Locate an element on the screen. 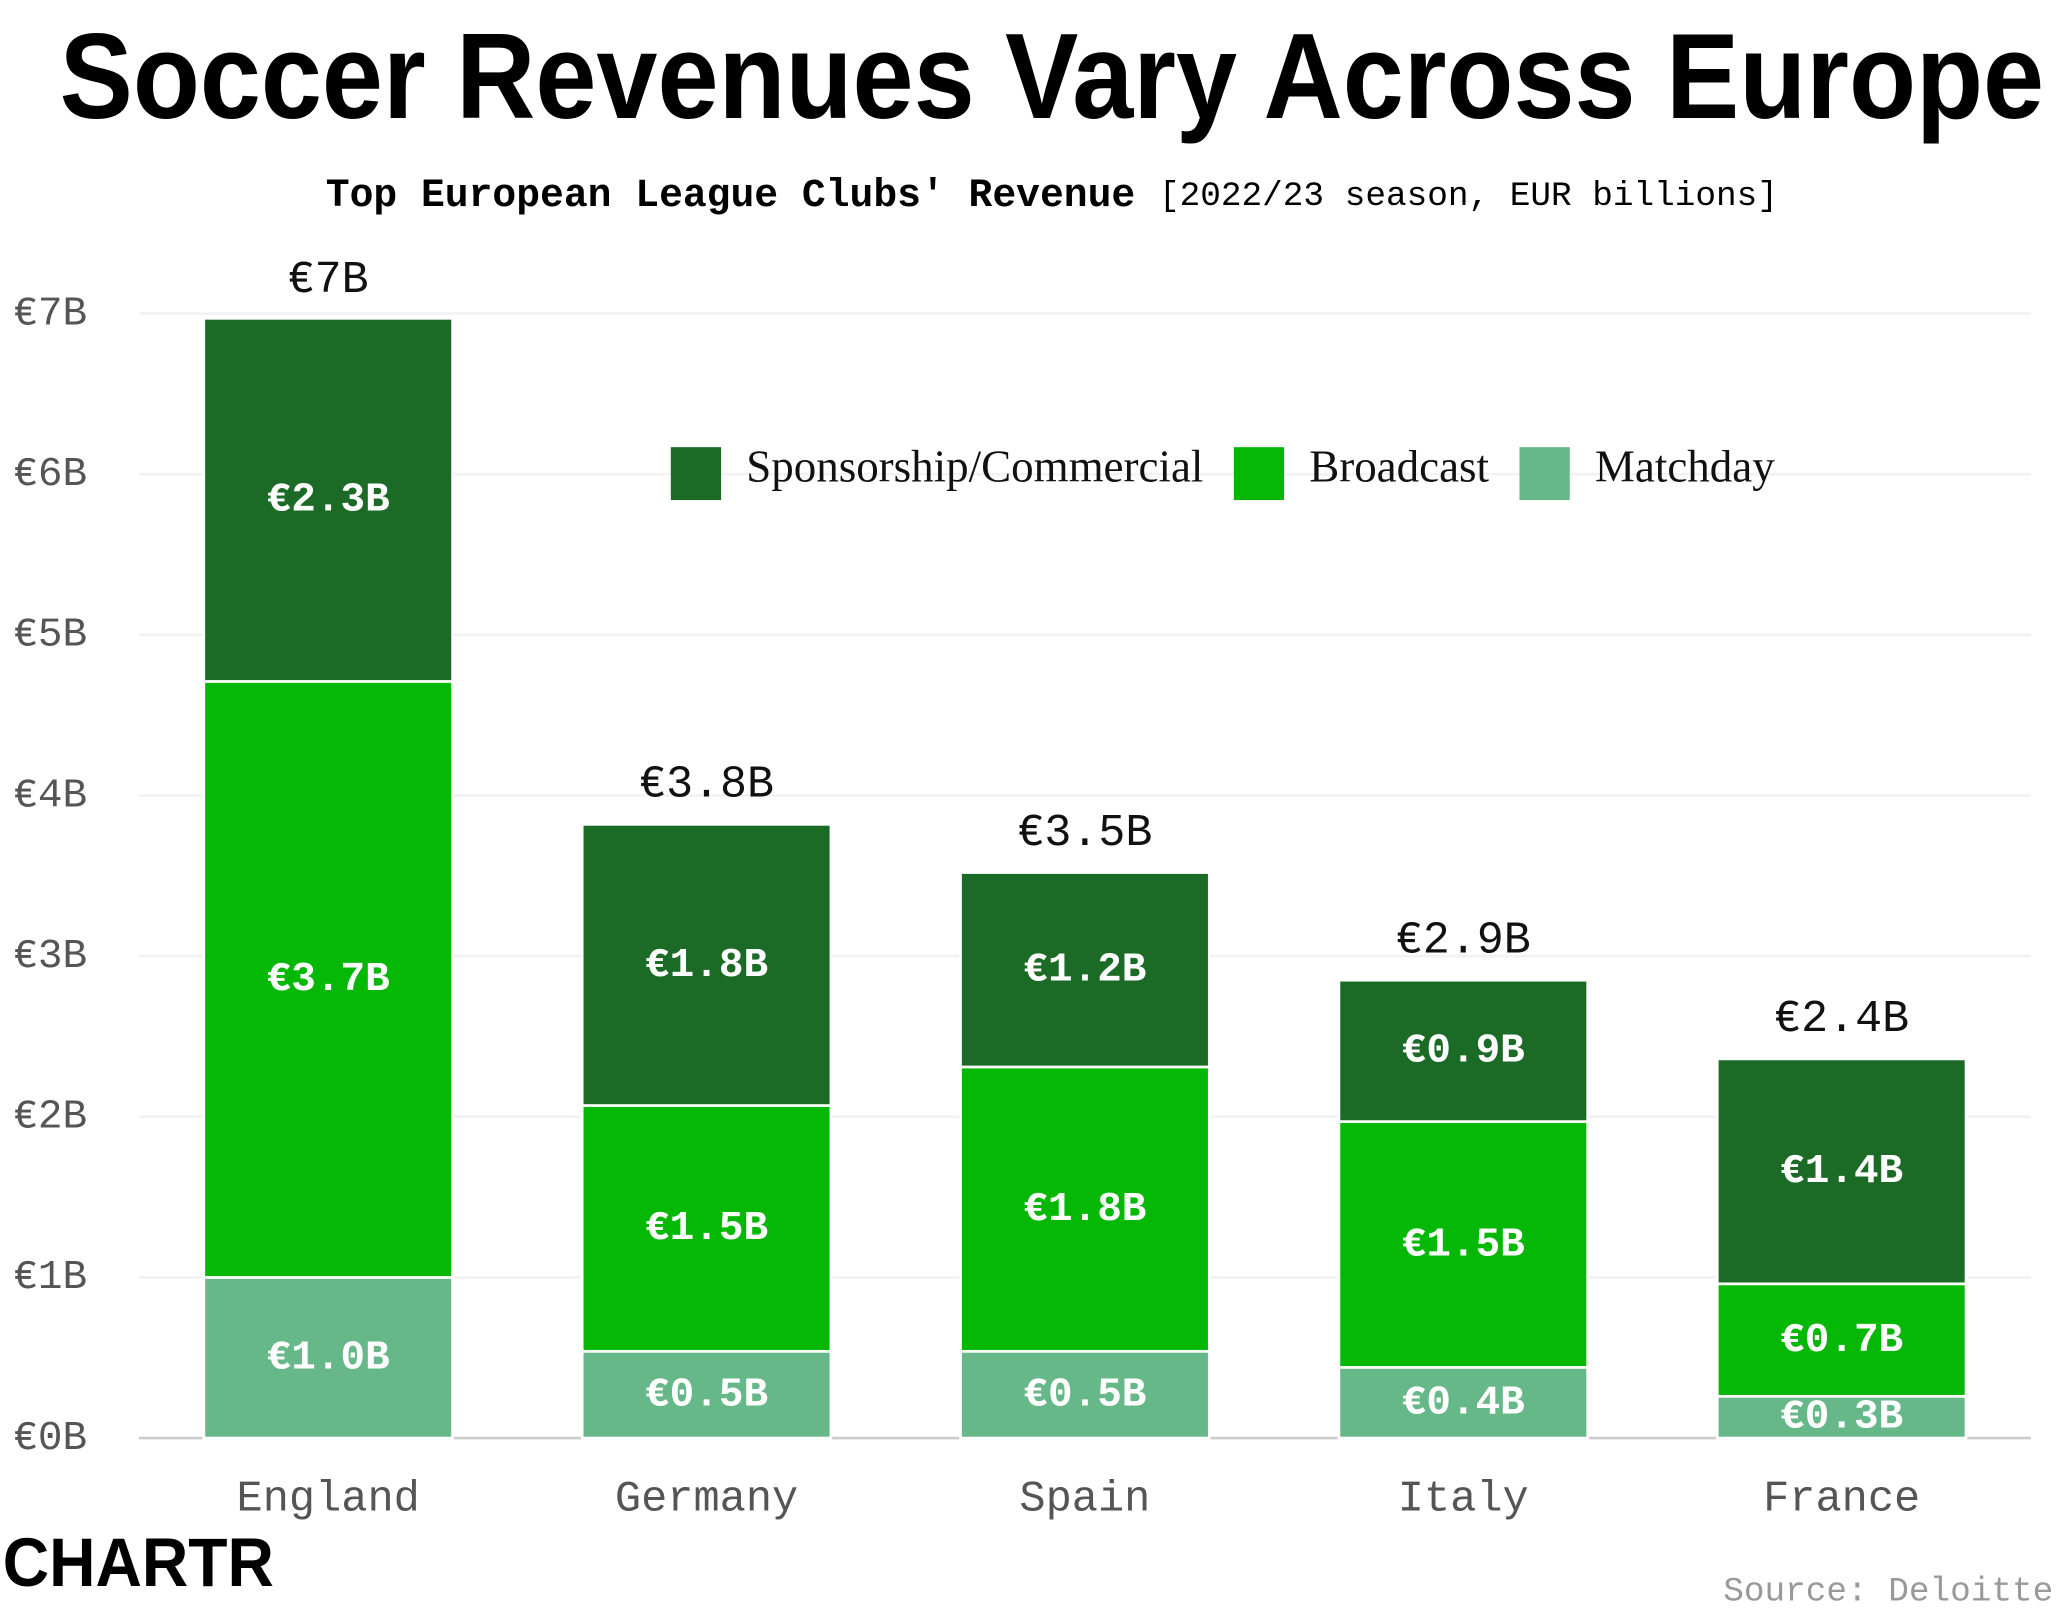 This screenshot has height=1614, width=2064. value-label: €0.7B is located at coordinates (1841, 1341).